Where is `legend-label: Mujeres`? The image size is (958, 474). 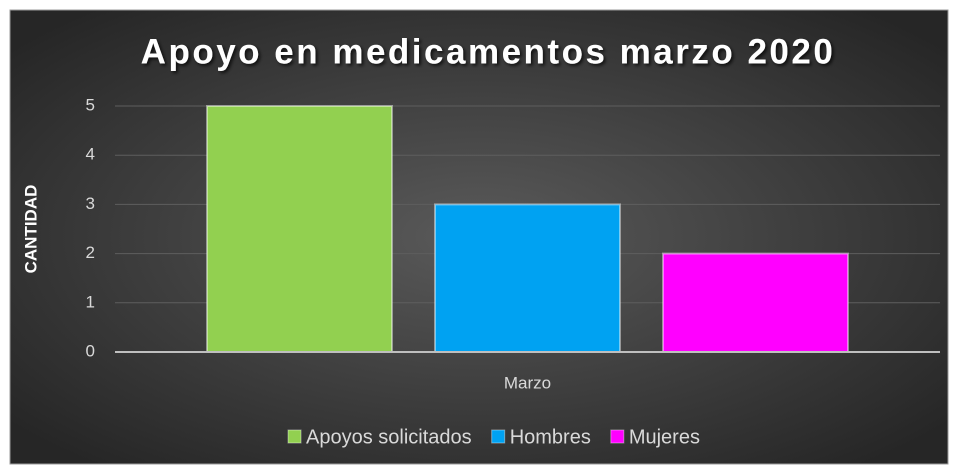 legend-label: Mujeres is located at coordinates (664, 437).